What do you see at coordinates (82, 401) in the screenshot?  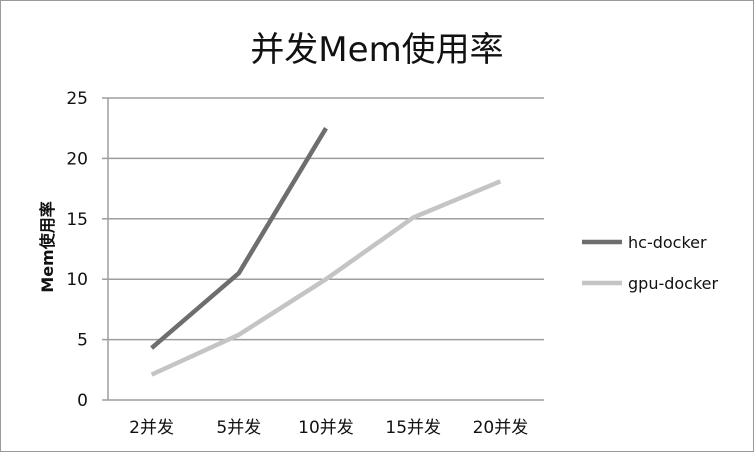 I see `y-tick-label: 0` at bounding box center [82, 401].